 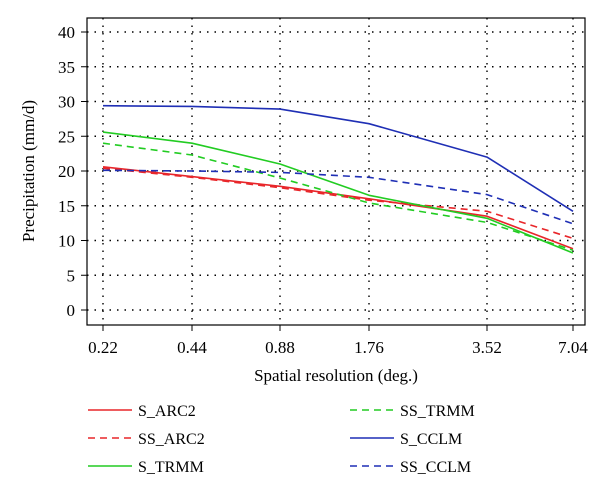 What do you see at coordinates (66, 136) in the screenshot?
I see `y-tick-label: 25` at bounding box center [66, 136].